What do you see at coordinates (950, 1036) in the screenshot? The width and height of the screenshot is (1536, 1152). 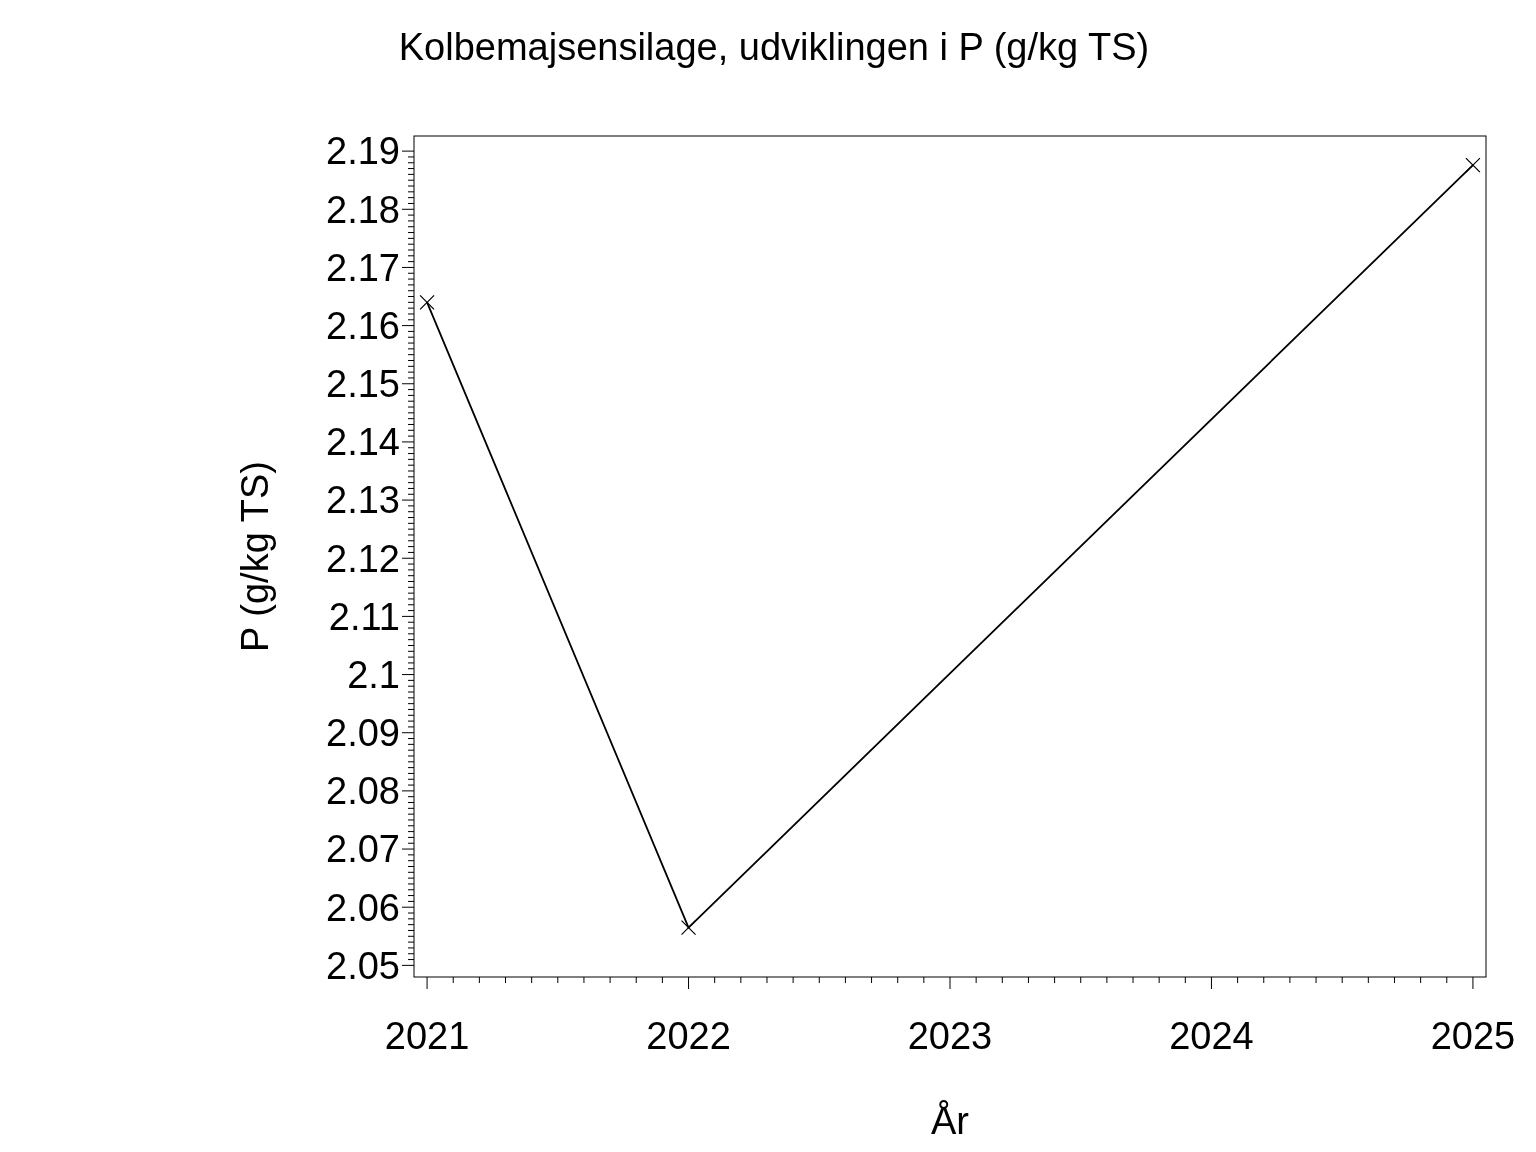 I see `x-tick-label: 2023` at bounding box center [950, 1036].